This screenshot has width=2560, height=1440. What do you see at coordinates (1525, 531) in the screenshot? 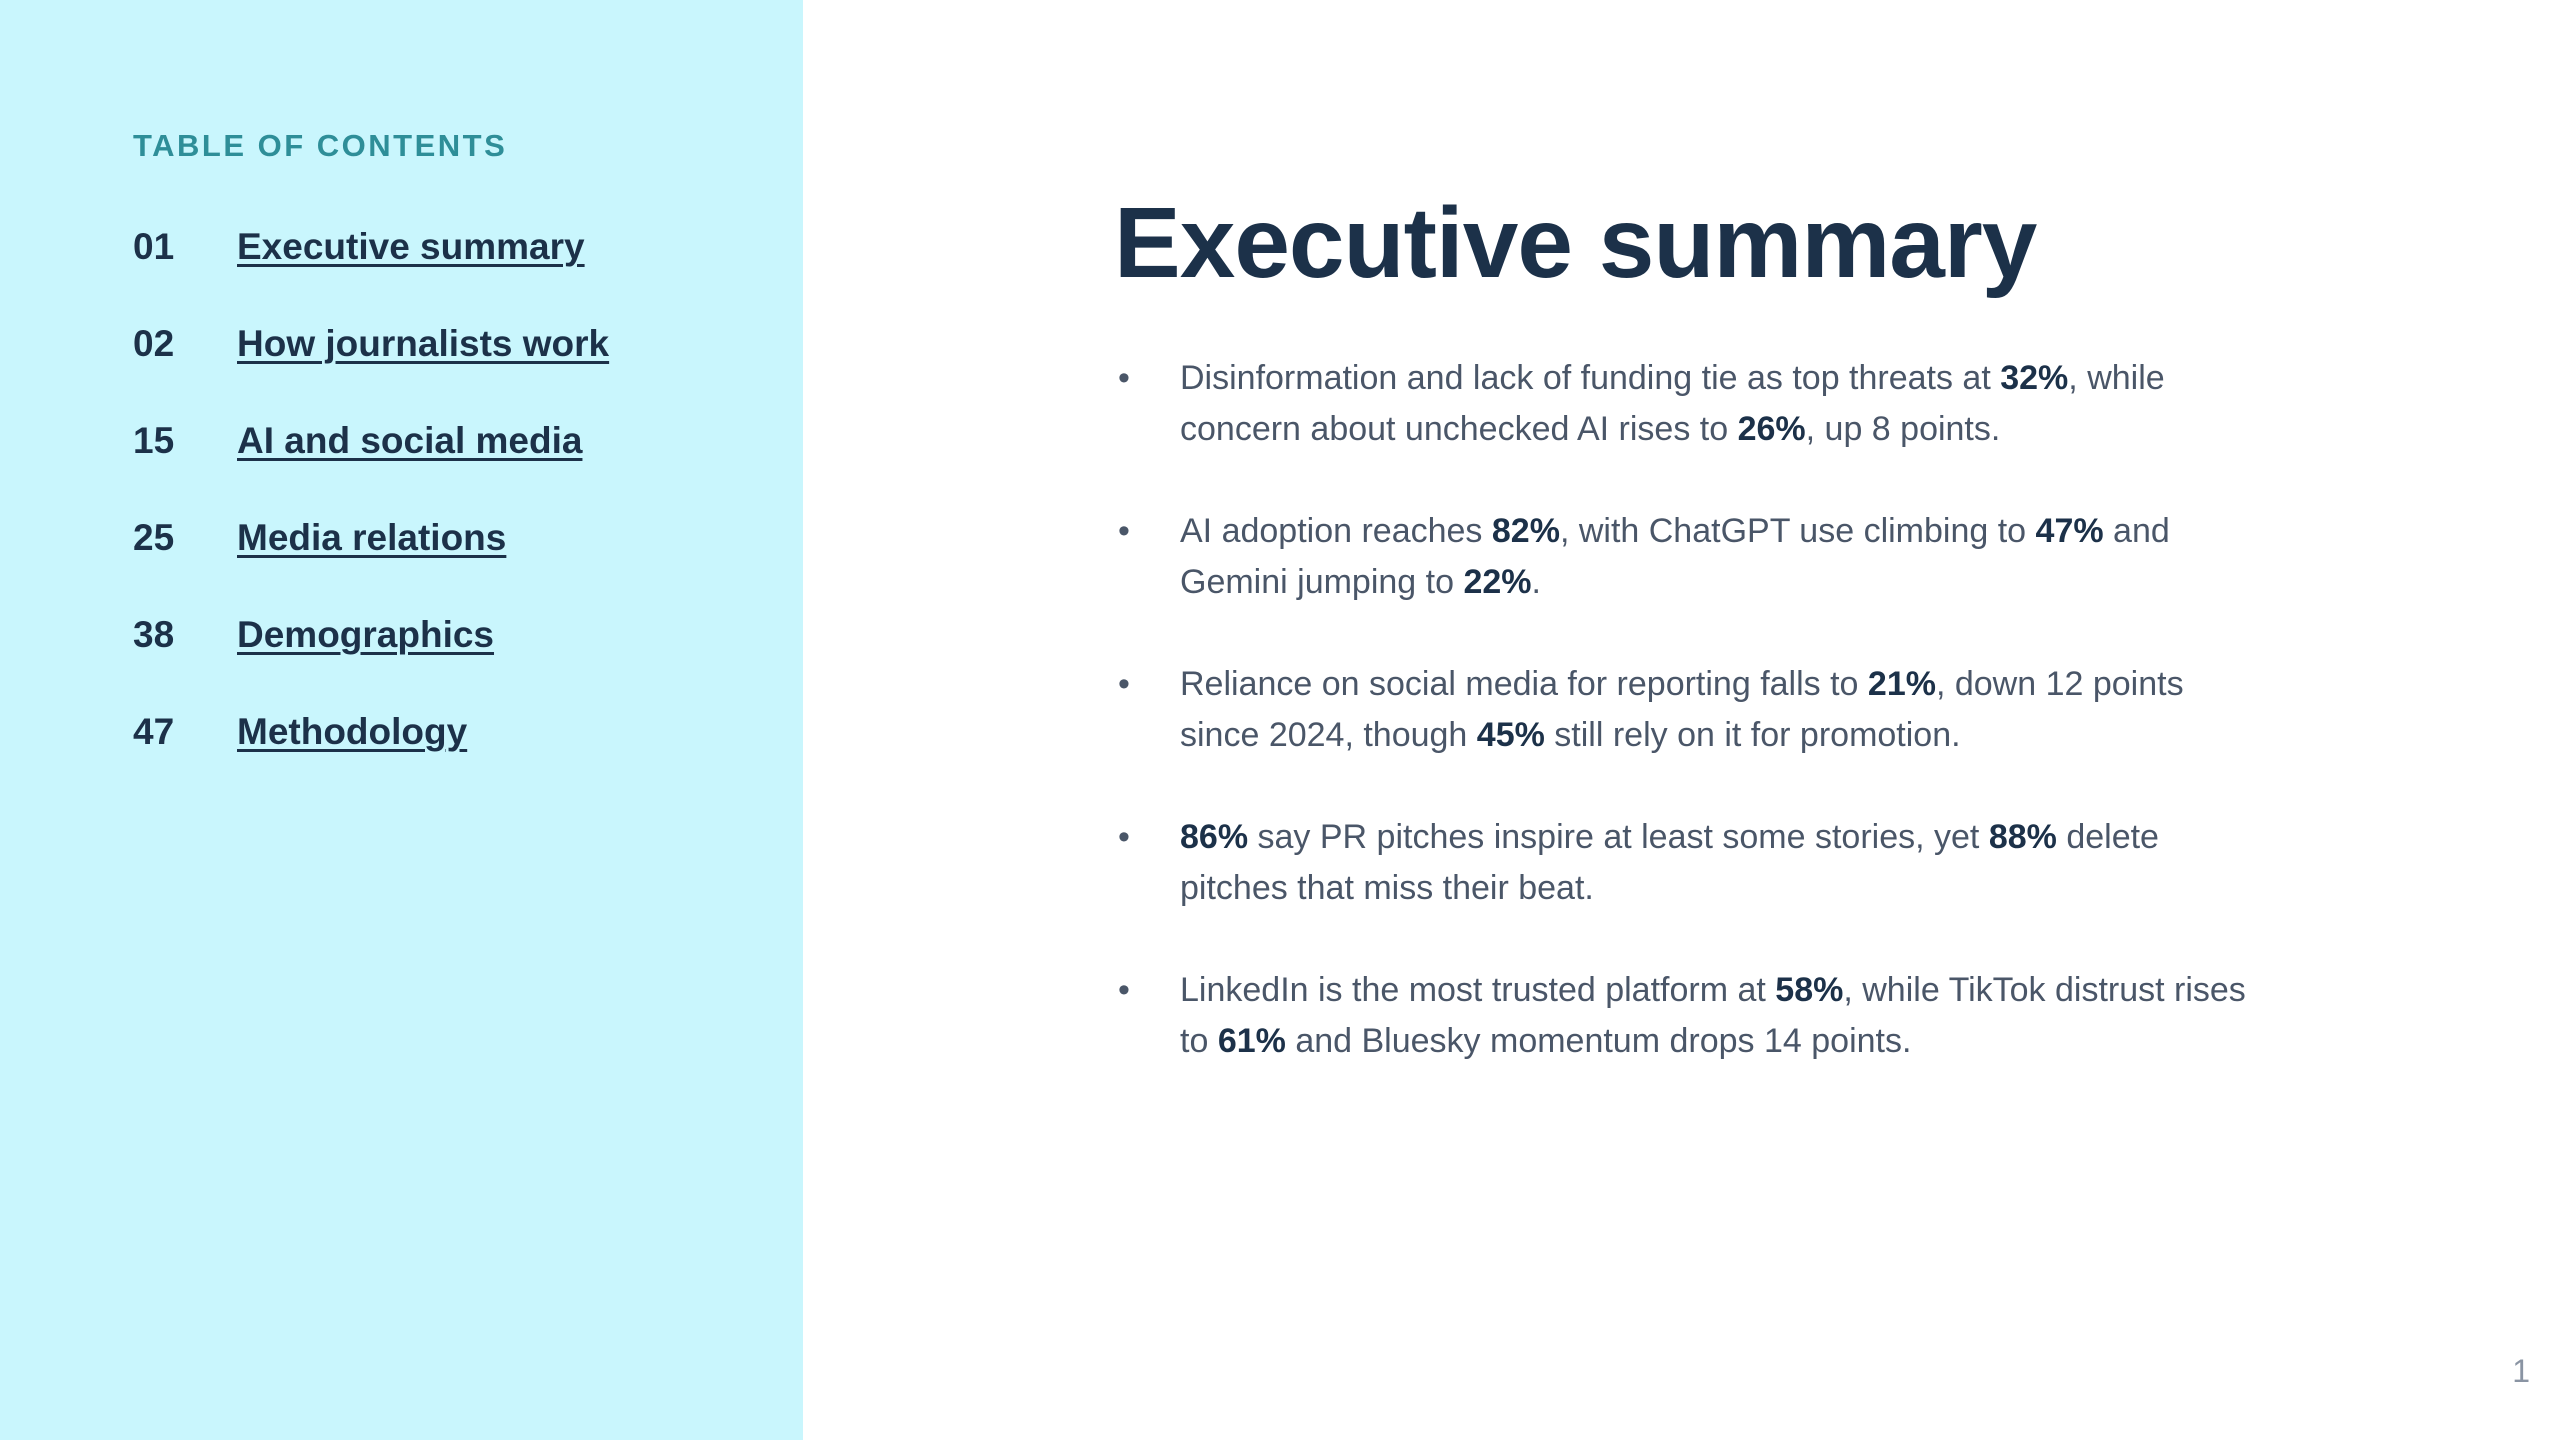
I see `bullet-highlight-stat: 82%` at bounding box center [1525, 531].